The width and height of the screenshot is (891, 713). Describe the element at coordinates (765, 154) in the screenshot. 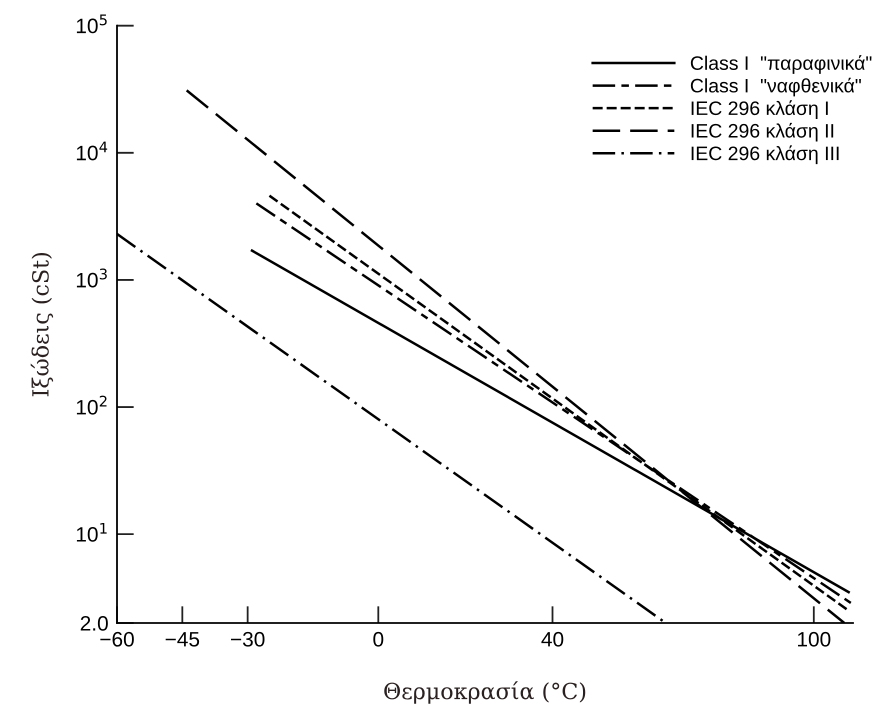

I see `legend-label: IEC 296 κλάση III` at that location.